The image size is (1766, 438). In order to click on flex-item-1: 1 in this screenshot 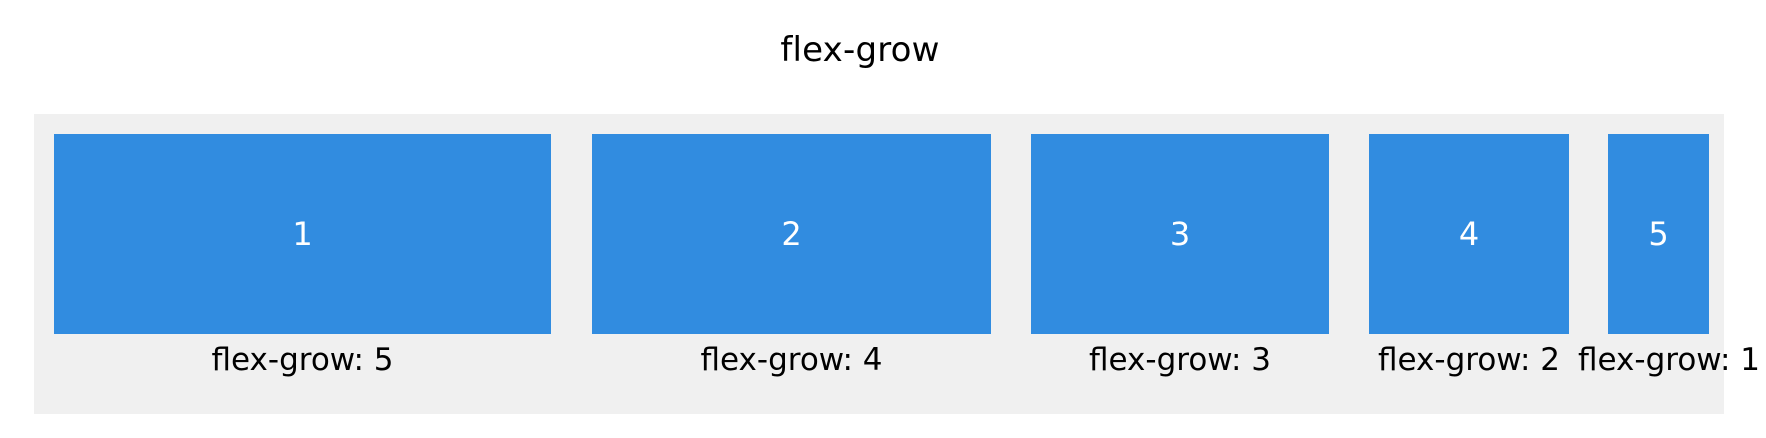, I will do `click(302, 234)`.